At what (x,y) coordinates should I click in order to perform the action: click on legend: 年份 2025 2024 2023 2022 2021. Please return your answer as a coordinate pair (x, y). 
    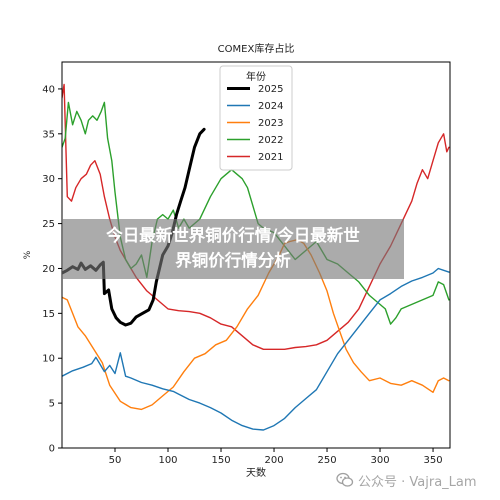
    Looking at the image, I should click on (256, 118).